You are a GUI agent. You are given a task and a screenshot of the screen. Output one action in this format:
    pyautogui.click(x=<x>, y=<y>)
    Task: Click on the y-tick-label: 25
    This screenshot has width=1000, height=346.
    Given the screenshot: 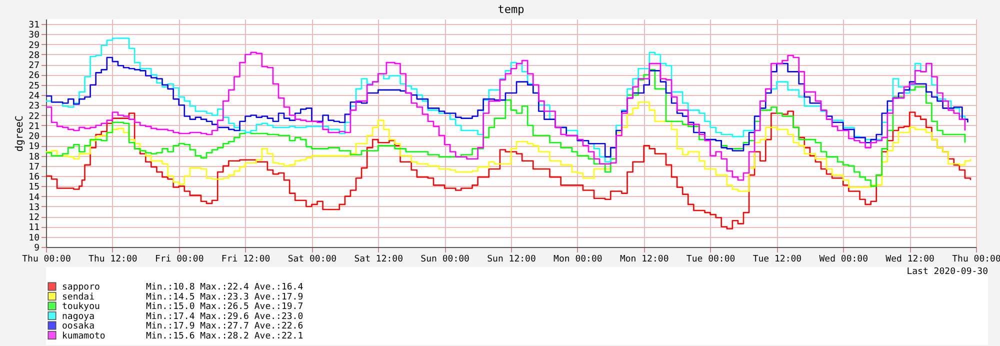 What is the action you would take?
    pyautogui.click(x=34, y=86)
    